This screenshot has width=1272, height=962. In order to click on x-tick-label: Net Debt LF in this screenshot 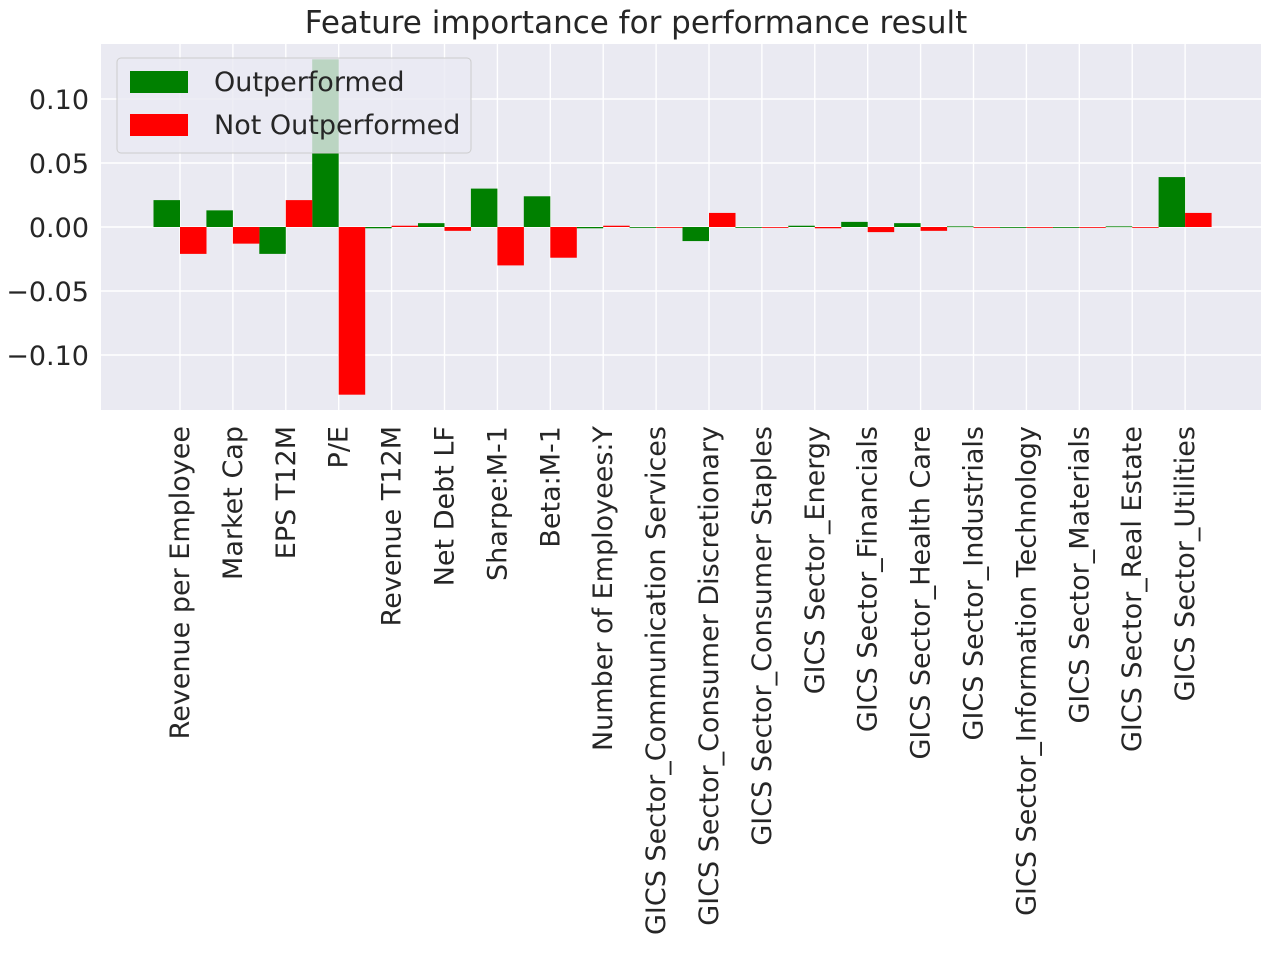, I will do `click(445, 506)`.